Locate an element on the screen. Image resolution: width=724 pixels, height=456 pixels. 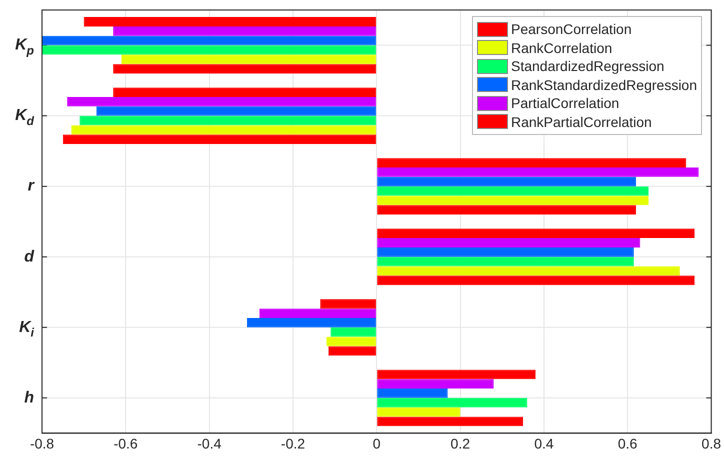
y-tick-label: d is located at coordinates (30, 257).